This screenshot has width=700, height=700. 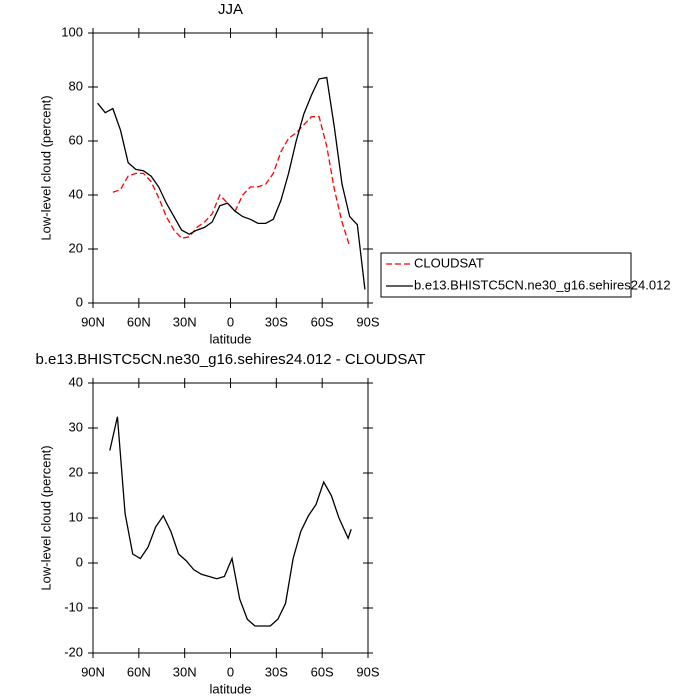 I want to click on y-tick-label: -10, so click(x=73, y=606).